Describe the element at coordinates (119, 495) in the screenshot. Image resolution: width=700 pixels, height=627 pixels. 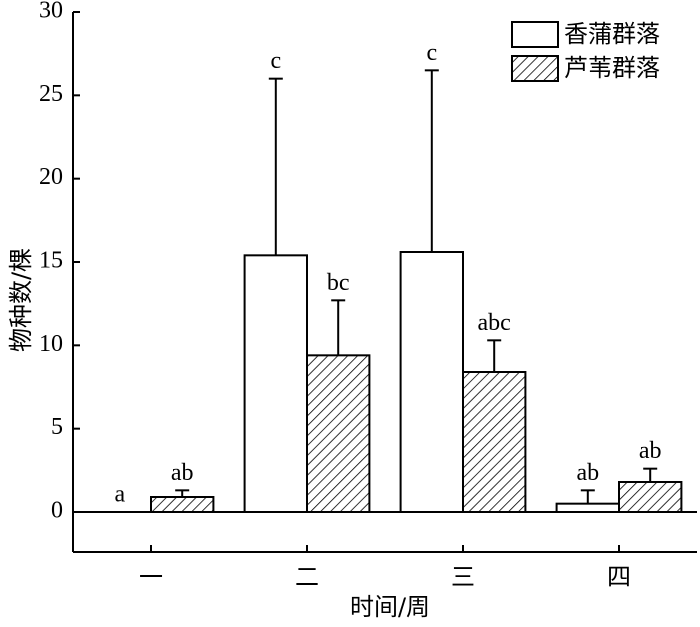
I see `significance-letter: a` at that location.